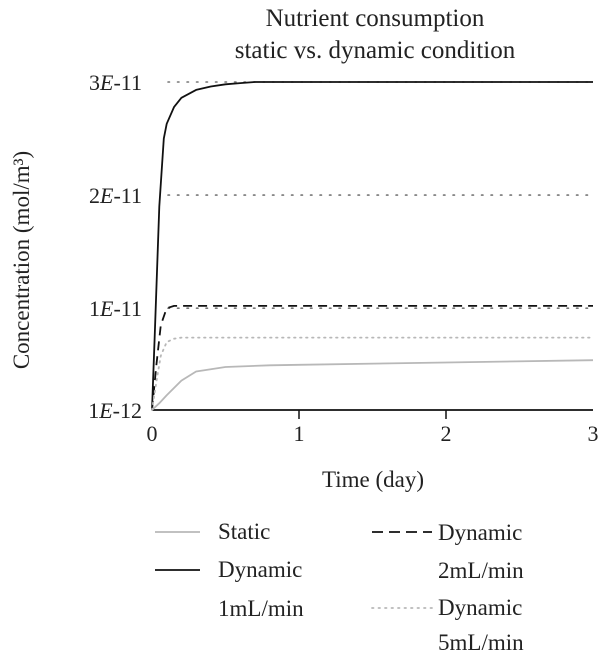 The width and height of the screenshot is (600, 661). Describe the element at coordinates (115, 195) in the screenshot. I see `y-tick-label: 2E-11` at that location.